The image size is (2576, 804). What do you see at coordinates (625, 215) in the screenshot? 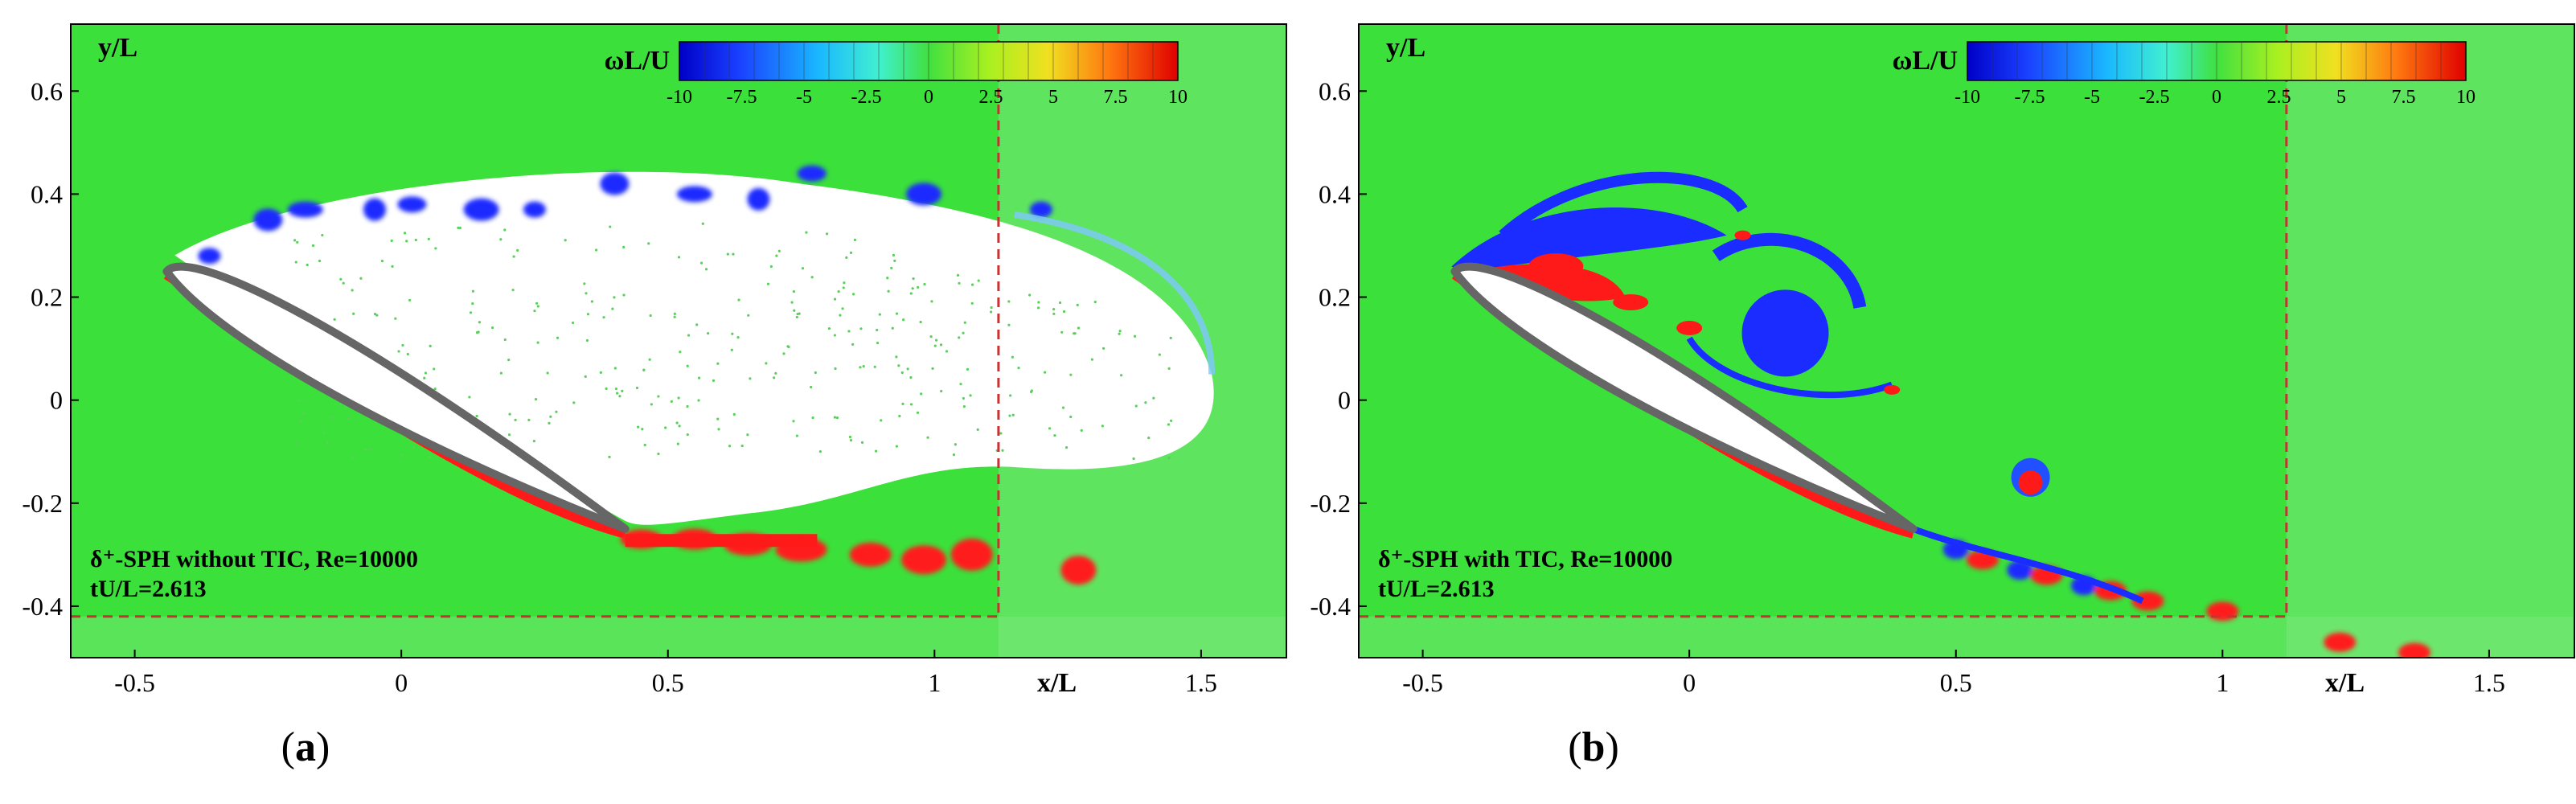
I see `negative-vortex-blobs` at bounding box center [625, 215].